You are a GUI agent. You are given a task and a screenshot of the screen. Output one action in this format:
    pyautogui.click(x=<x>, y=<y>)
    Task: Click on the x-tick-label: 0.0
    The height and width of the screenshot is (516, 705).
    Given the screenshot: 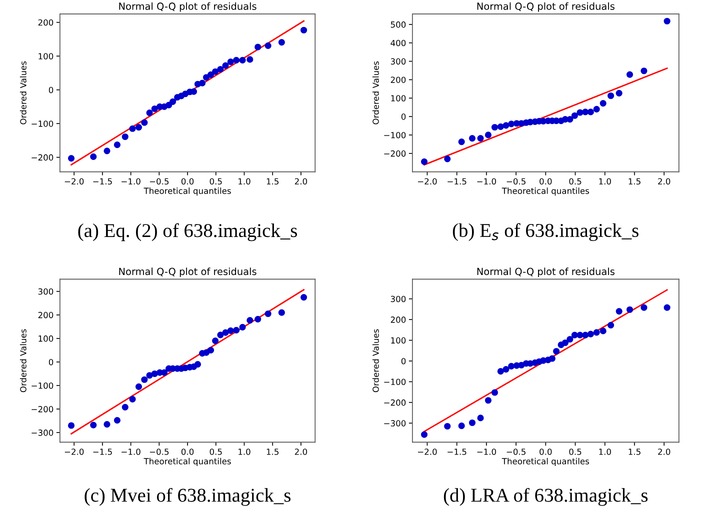 What is the action you would take?
    pyautogui.click(x=187, y=451)
    